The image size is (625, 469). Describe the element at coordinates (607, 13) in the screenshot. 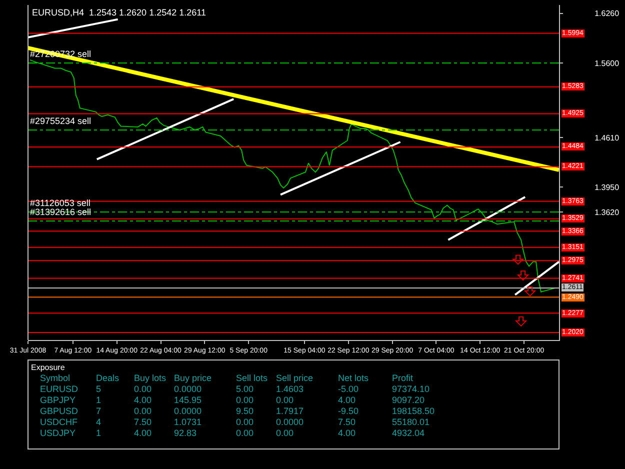

I see `y-tick-label: 1.6260` at that location.